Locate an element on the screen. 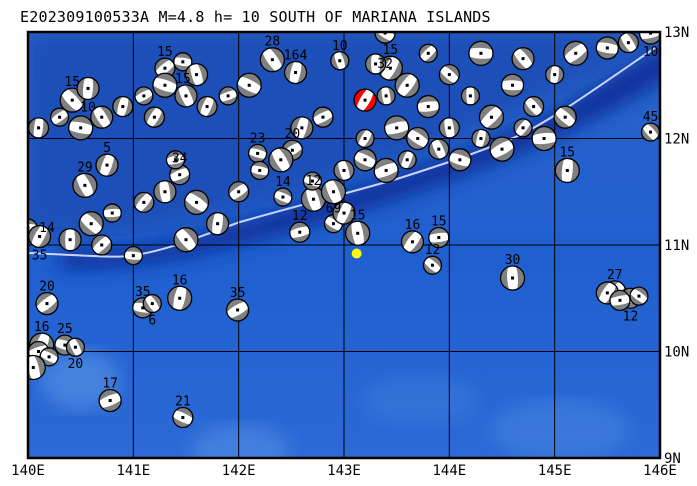 The width and height of the screenshot is (697, 486). depth-label: 12 is located at coordinates (300, 216).